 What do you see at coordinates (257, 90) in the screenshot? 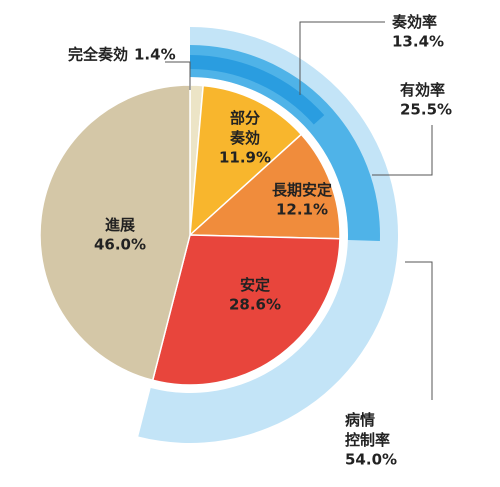
I see `ring-arc` at bounding box center [257, 90].